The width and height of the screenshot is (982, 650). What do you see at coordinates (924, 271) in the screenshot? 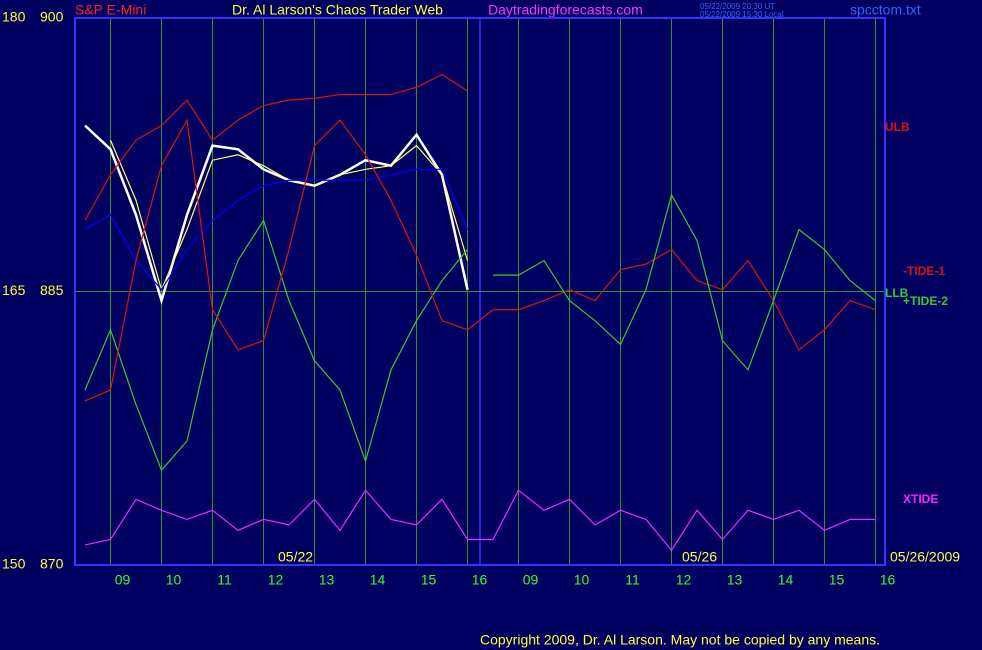
I see `legend-label: -TIDE-1` at bounding box center [924, 271].